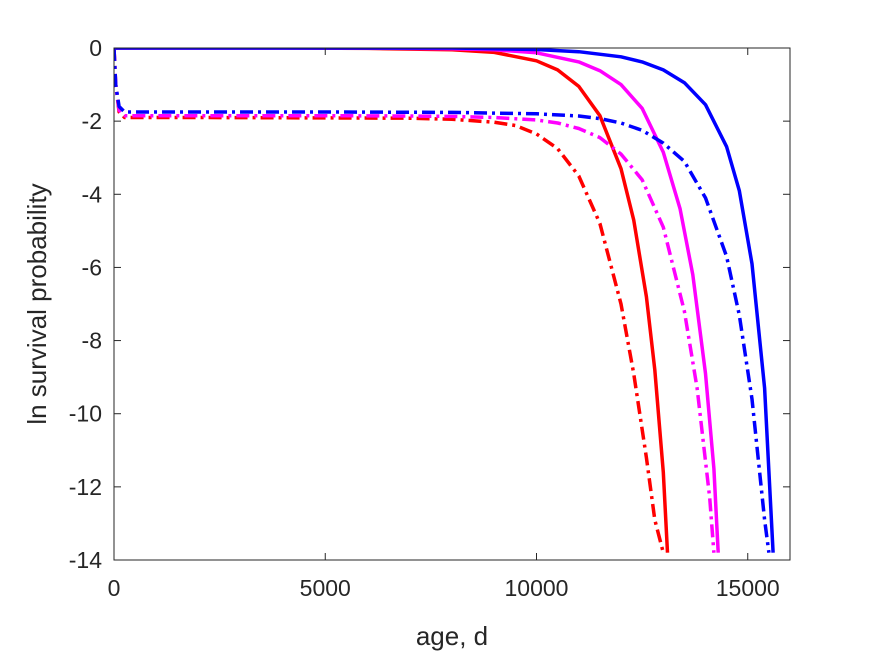 The width and height of the screenshot is (875, 656). What do you see at coordinates (114, 588) in the screenshot?
I see `x-tick-label: 0` at bounding box center [114, 588].